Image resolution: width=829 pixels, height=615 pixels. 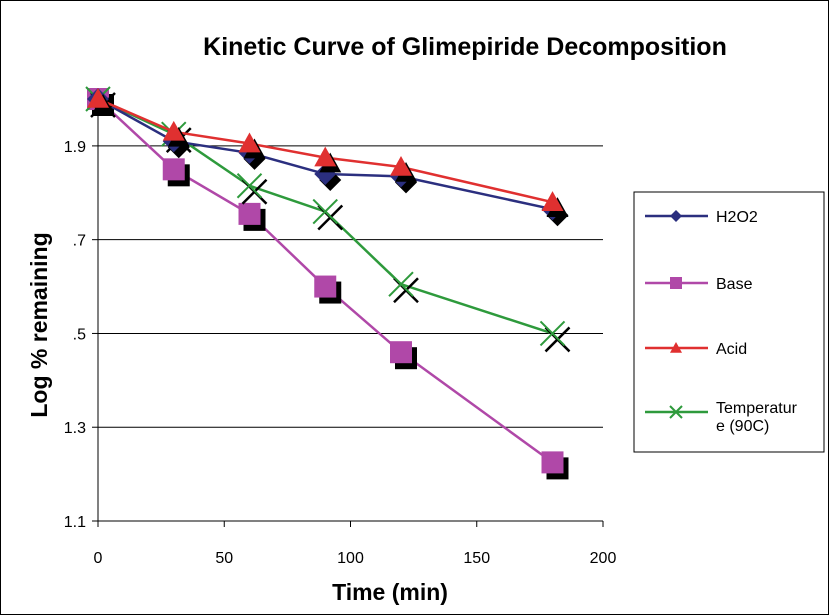 I want to click on y-tick-label: 1.3, so click(x=75, y=428).